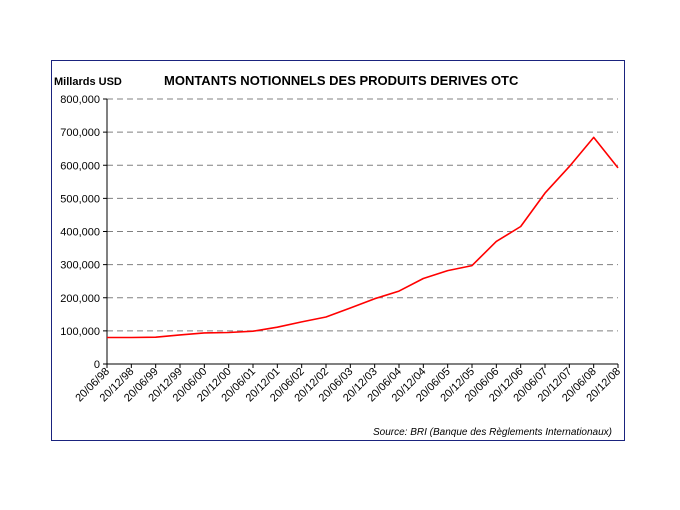  What do you see at coordinates (80, 133) in the screenshot?
I see `y-tick-label: 700,000` at bounding box center [80, 133].